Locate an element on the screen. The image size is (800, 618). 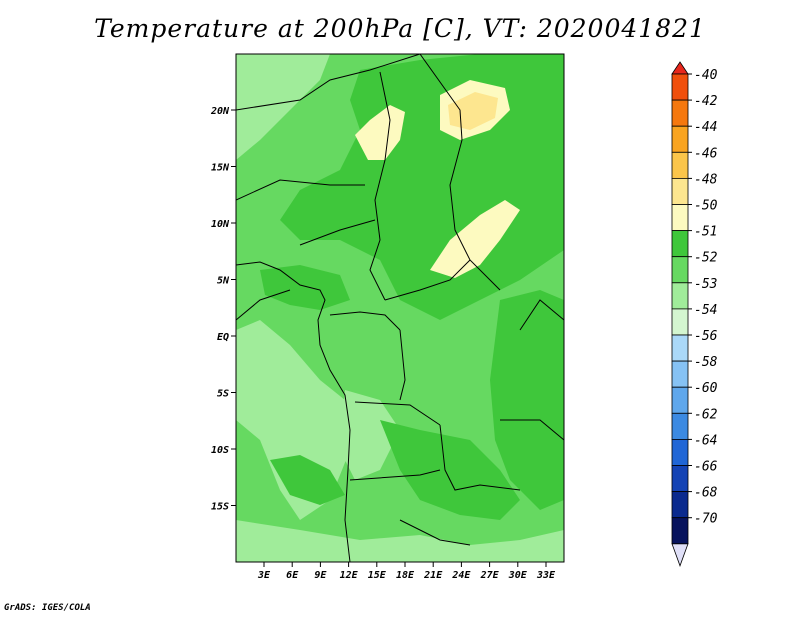
lon-tick-label: 12E is located at coordinates (349, 575).